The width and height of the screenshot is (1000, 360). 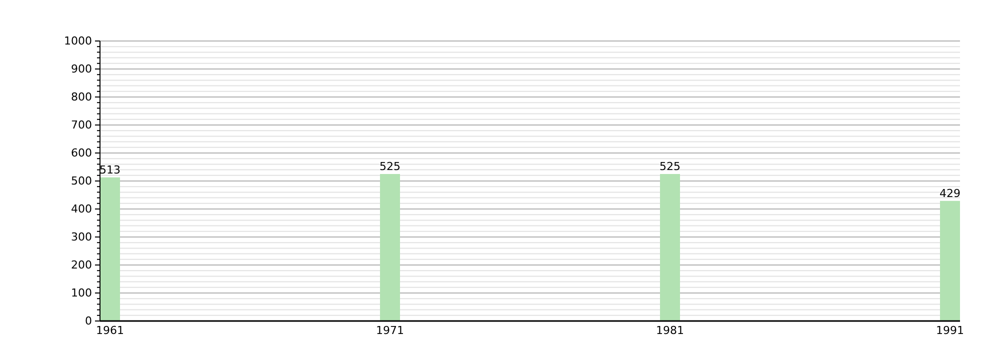 What do you see at coordinates (670, 330) in the screenshot?
I see `x-tick-label: 1981` at bounding box center [670, 330].